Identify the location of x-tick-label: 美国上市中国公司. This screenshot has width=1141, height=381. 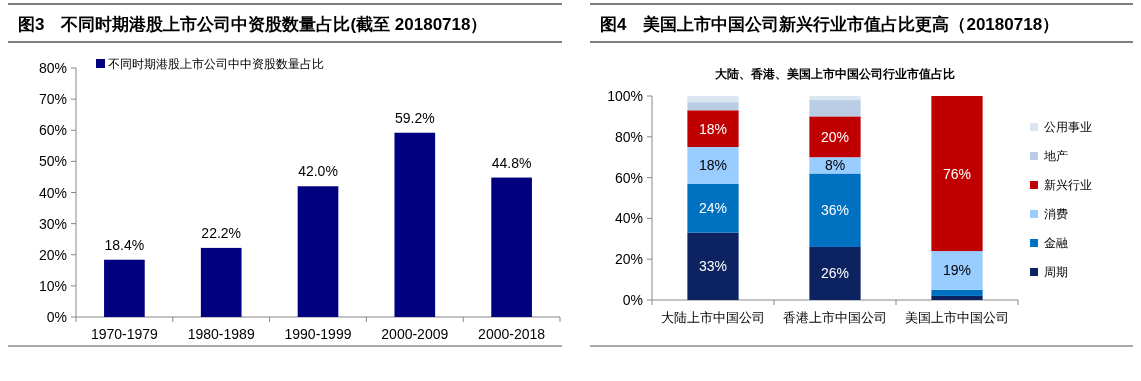
(957, 317).